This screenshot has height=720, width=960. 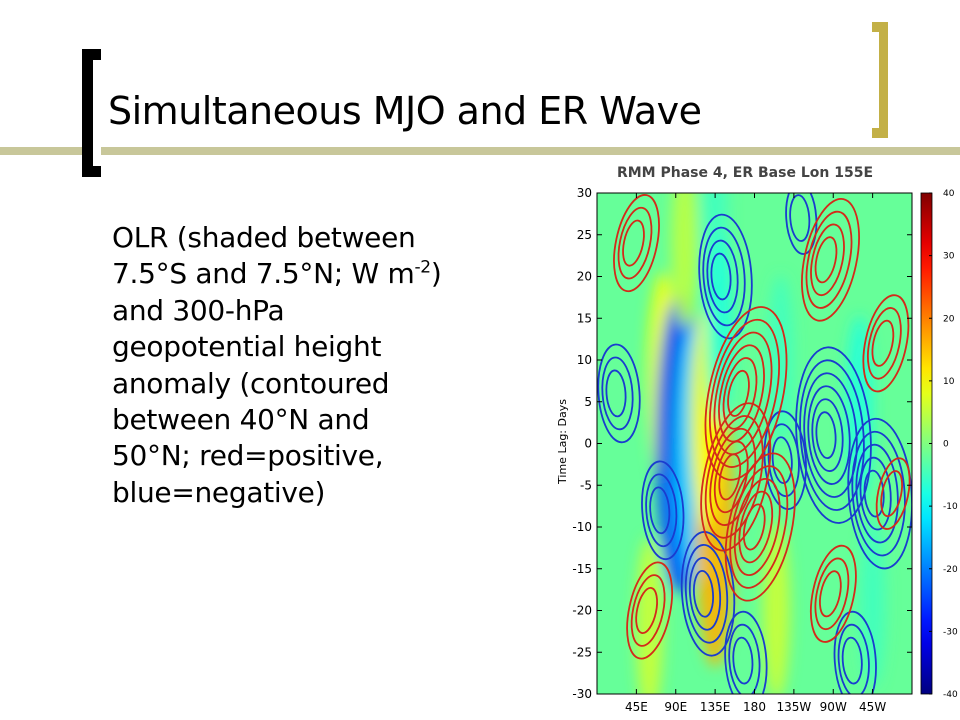 What do you see at coordinates (946, 445) in the screenshot?
I see `colorbar-tick-label: 0` at bounding box center [946, 445].